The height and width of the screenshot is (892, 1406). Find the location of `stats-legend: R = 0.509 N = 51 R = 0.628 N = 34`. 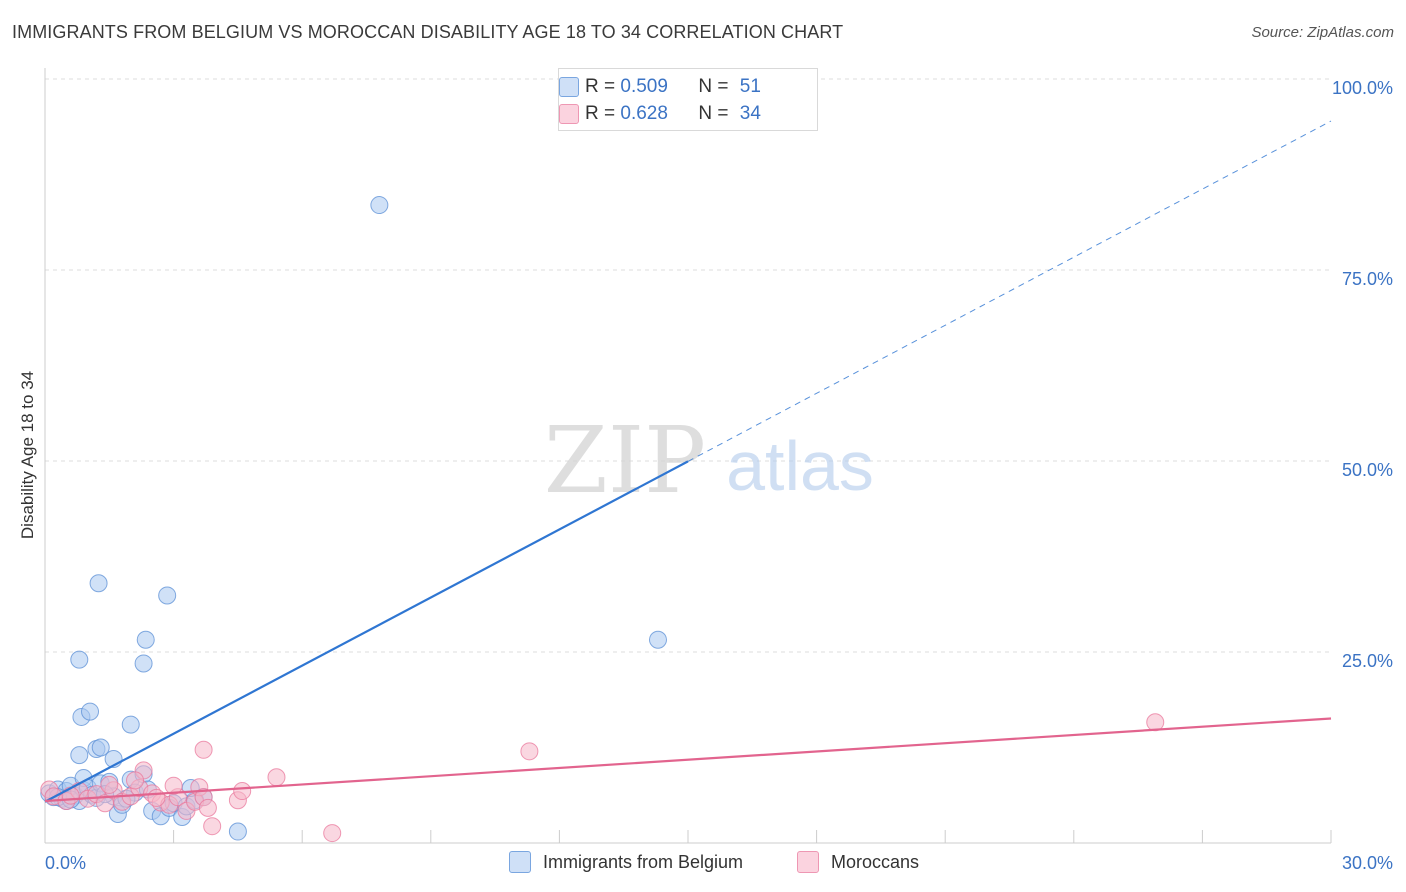

stats-legend: R = 0.509 N = 51 R = 0.628 N = 34 is located at coordinates (688, 99).